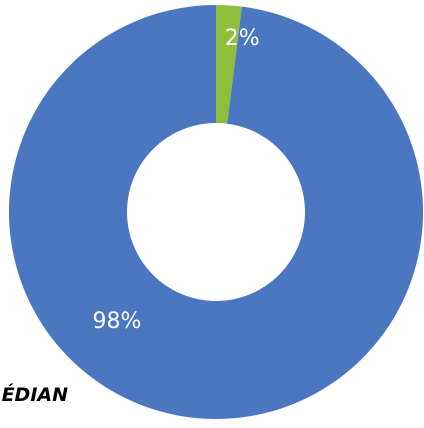  I want to click on donut-slice-label-2: 98%, so click(117, 321).